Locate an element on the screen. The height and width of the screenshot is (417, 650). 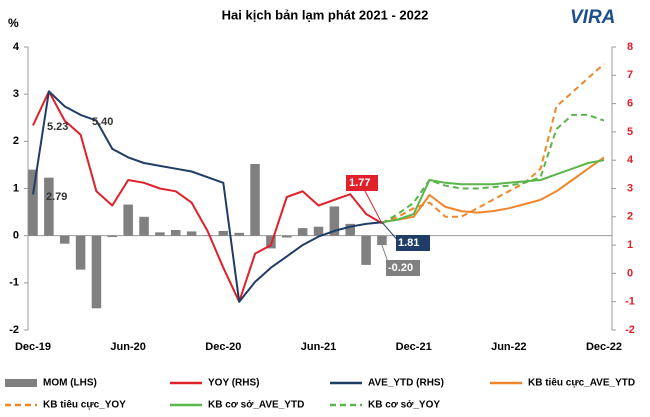
x-tick-label: Jun-22 is located at coordinates (508, 347).